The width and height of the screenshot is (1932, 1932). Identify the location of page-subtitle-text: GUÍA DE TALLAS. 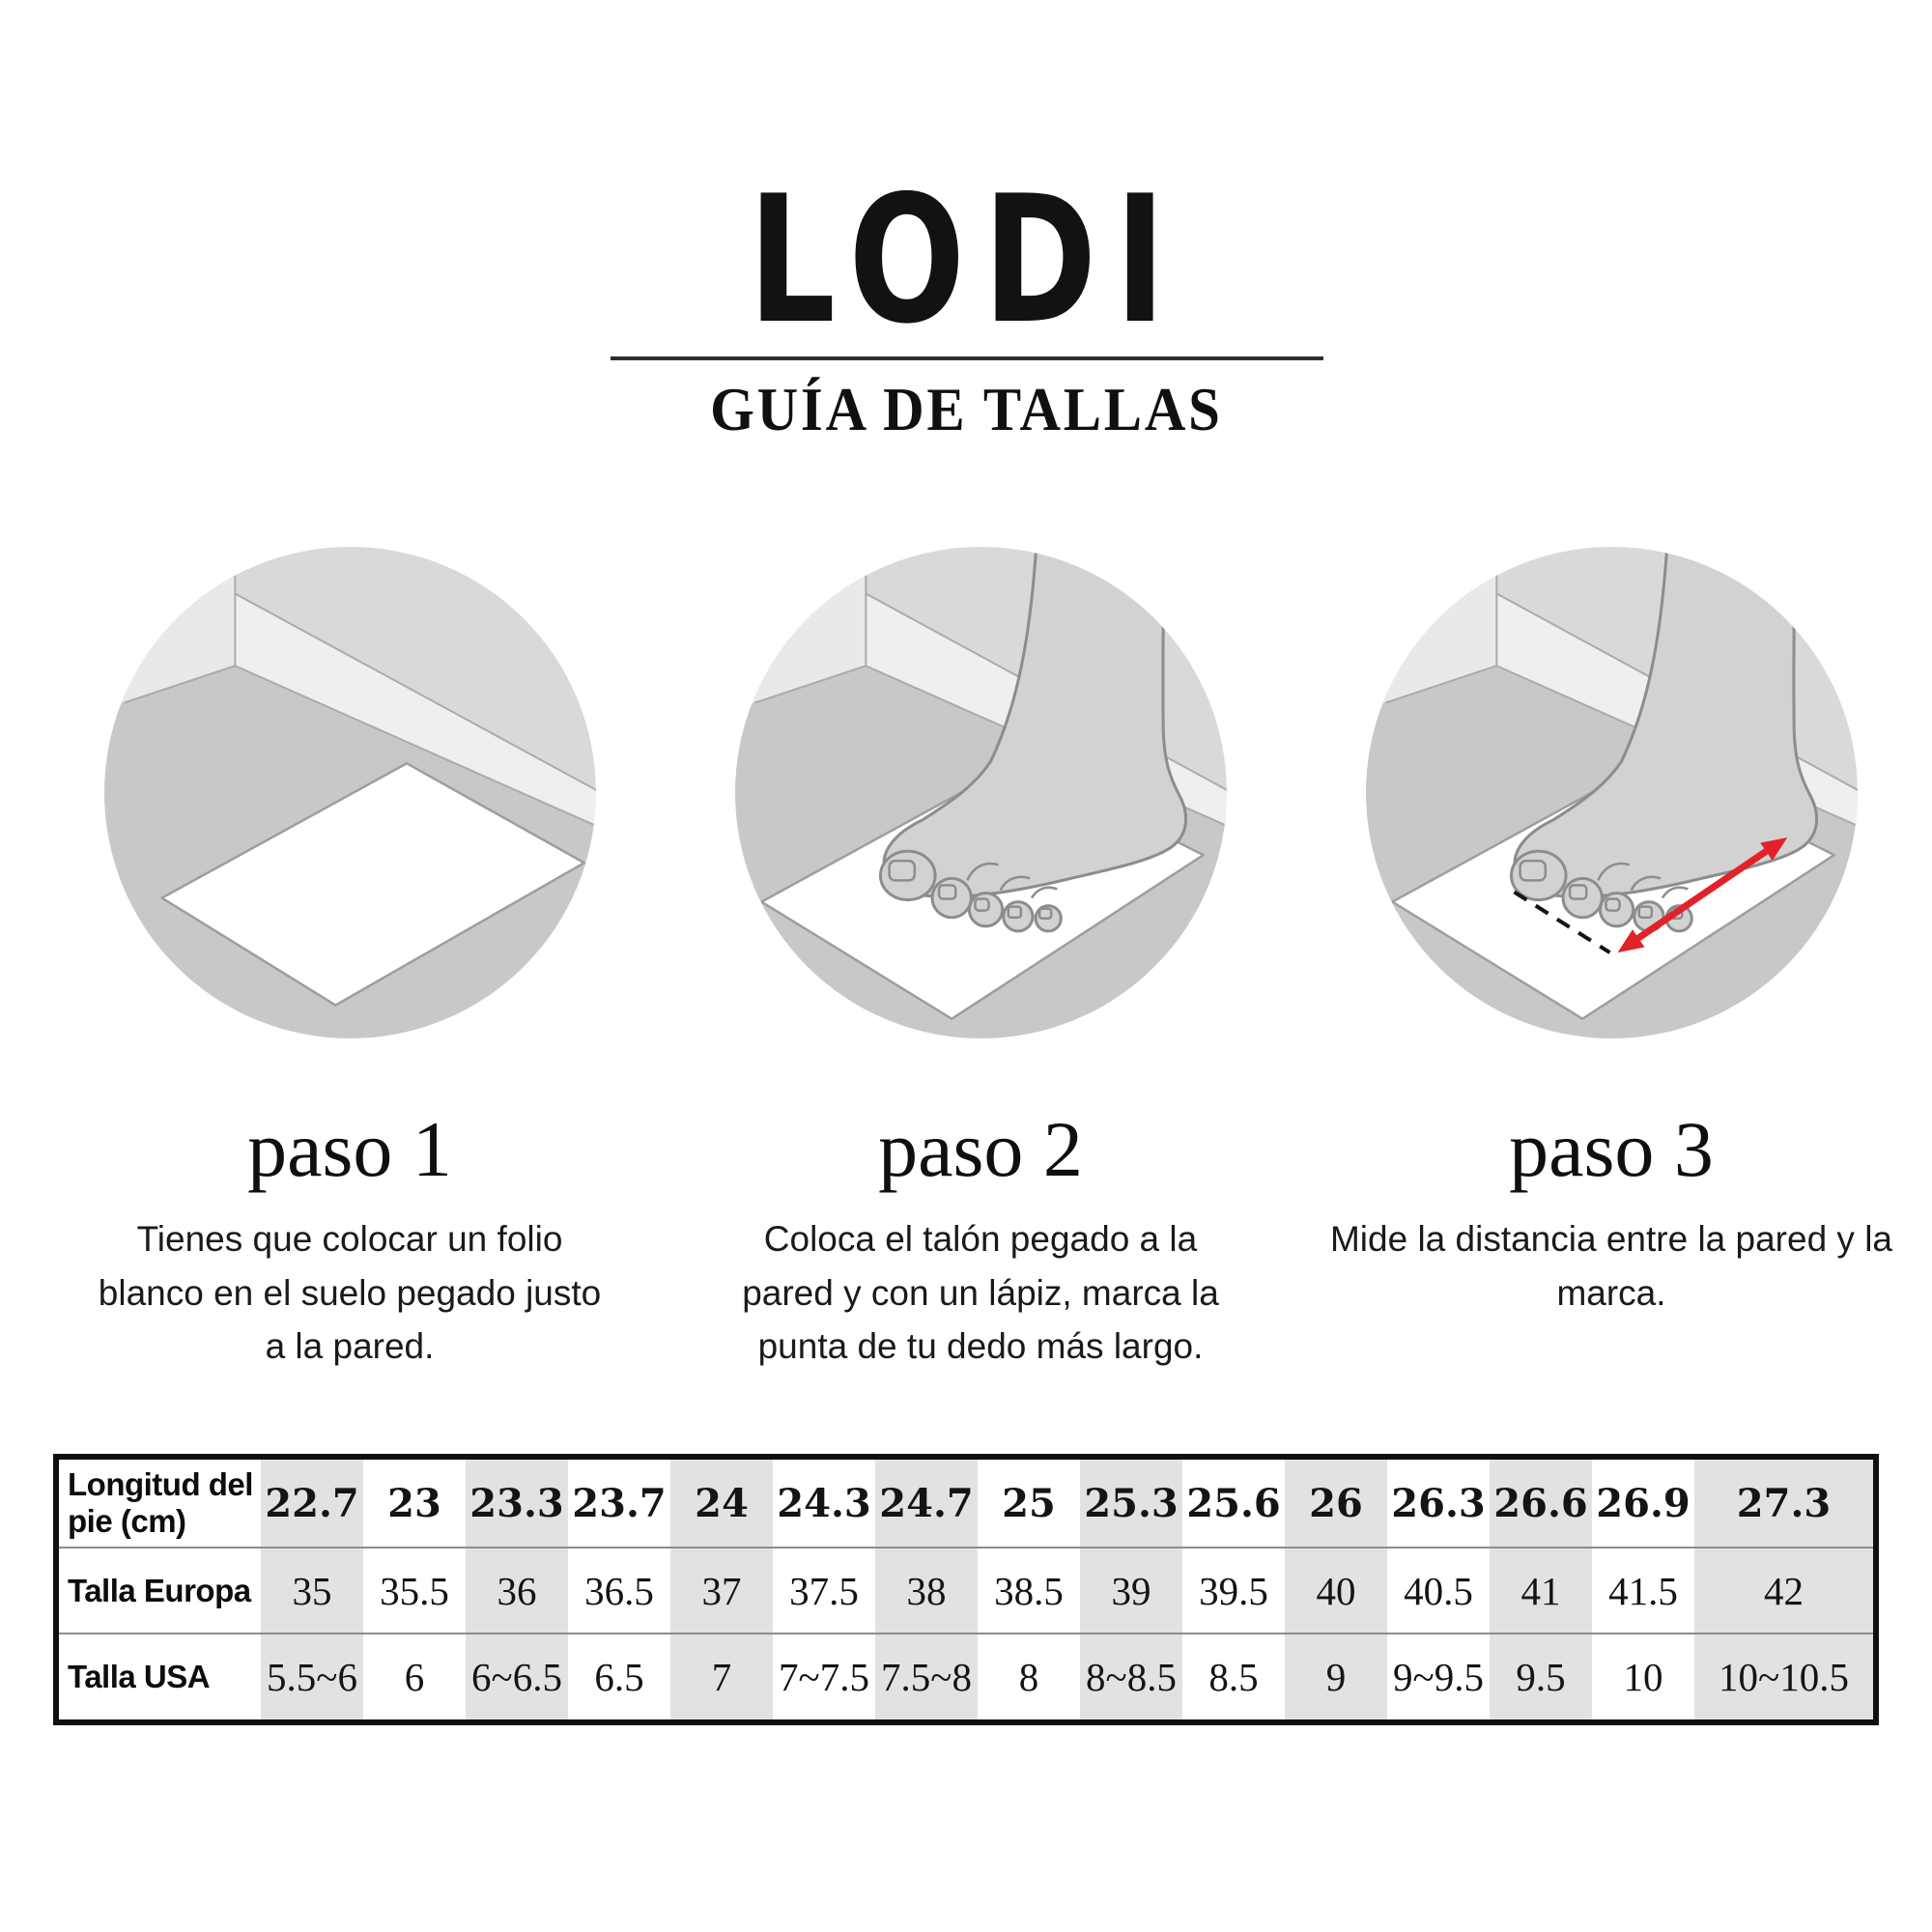
(966, 409).